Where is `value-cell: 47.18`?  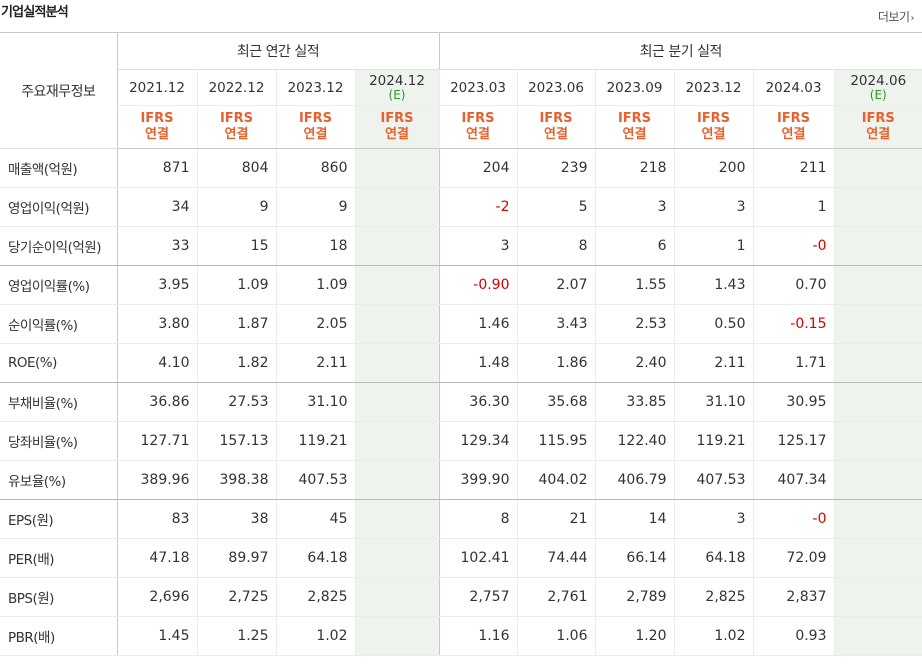
value-cell: 47.18 is located at coordinates (156, 558).